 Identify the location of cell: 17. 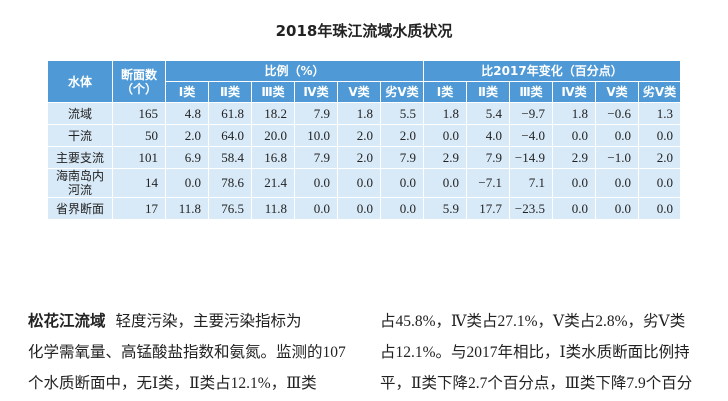
(139, 208).